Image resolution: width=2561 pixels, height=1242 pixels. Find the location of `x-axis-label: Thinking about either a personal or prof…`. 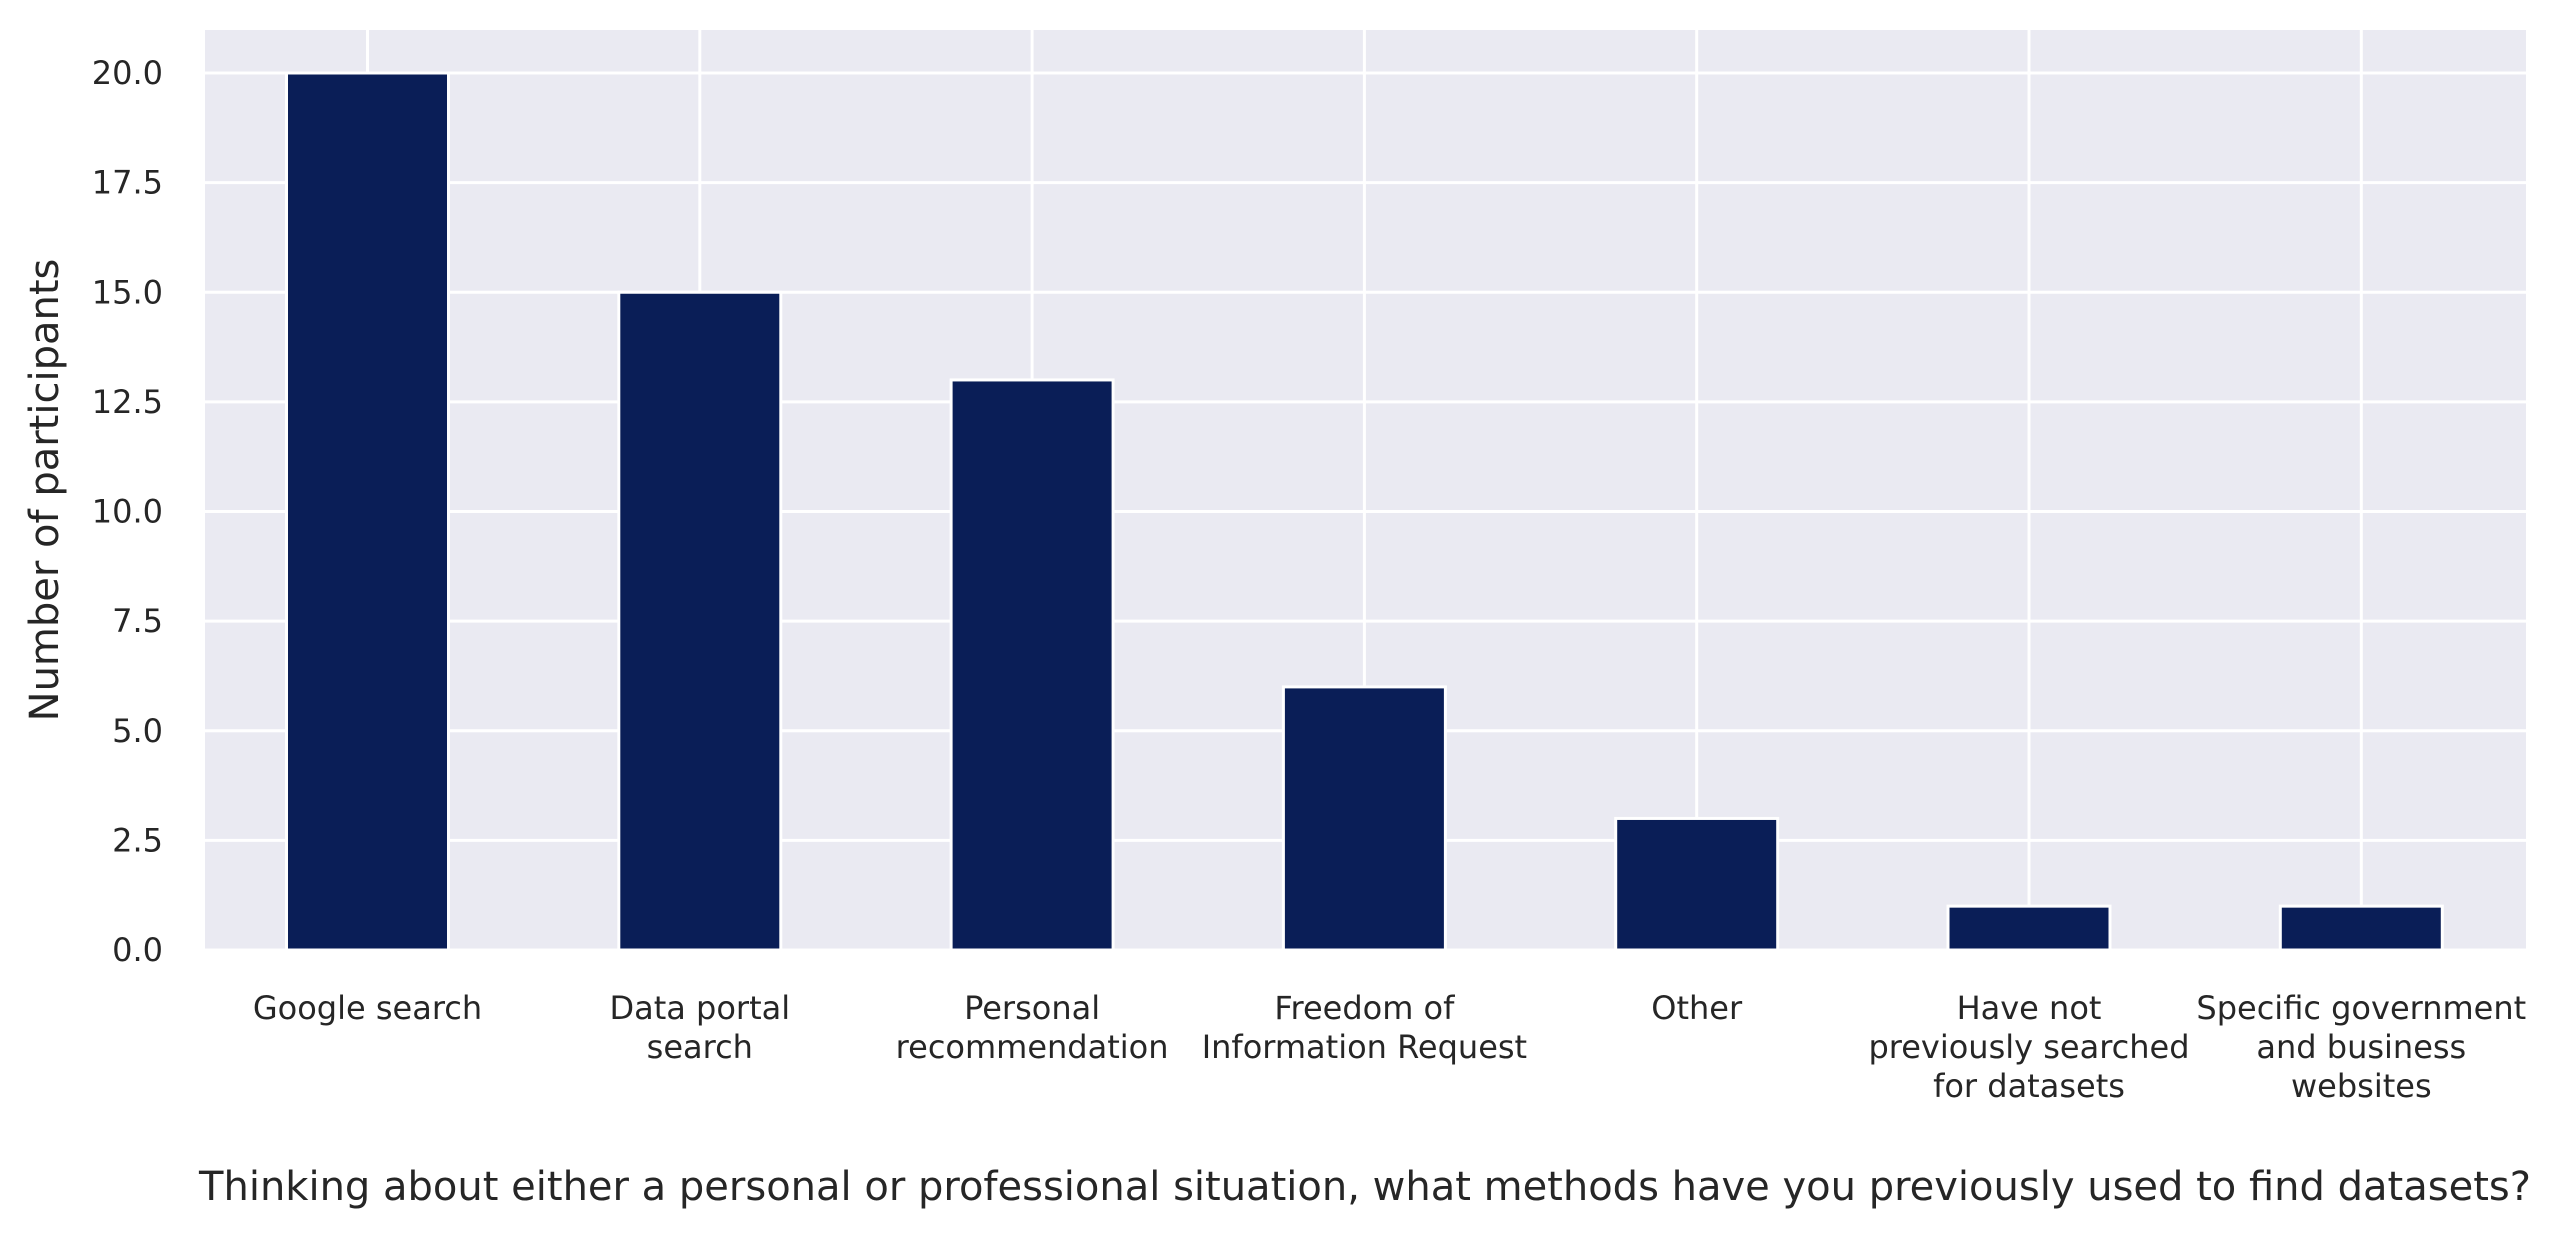

x-axis-label: Thinking about either a personal or prof… is located at coordinates (1364, 1187).